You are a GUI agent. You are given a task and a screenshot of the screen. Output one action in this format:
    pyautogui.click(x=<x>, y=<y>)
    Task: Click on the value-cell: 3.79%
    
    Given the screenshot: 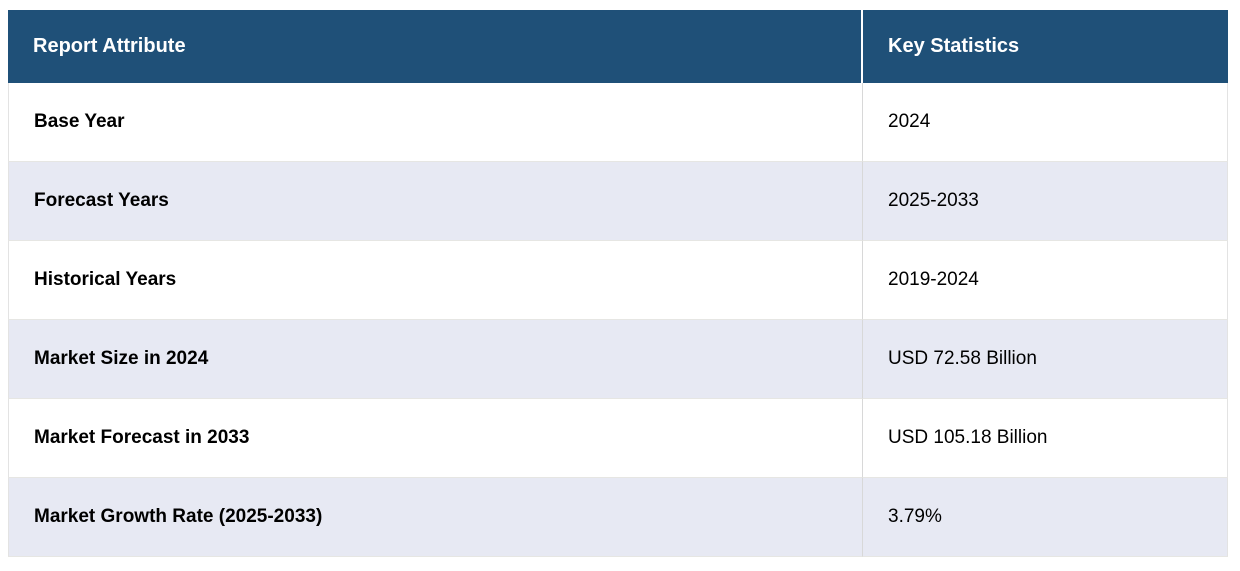 What is the action you would take?
    pyautogui.click(x=1045, y=517)
    